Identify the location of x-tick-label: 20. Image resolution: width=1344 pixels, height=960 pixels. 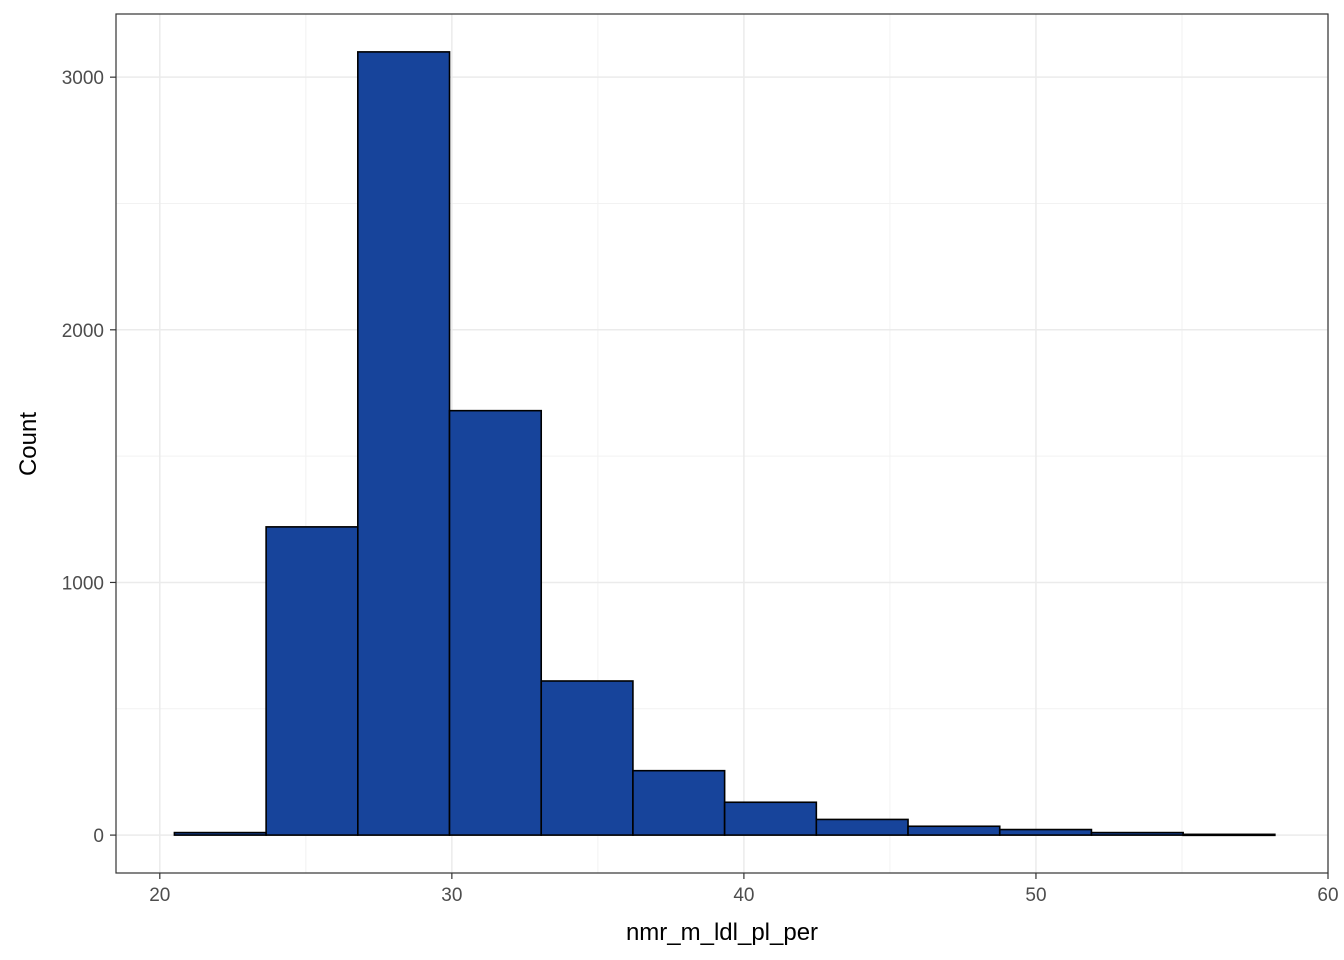
(159, 895).